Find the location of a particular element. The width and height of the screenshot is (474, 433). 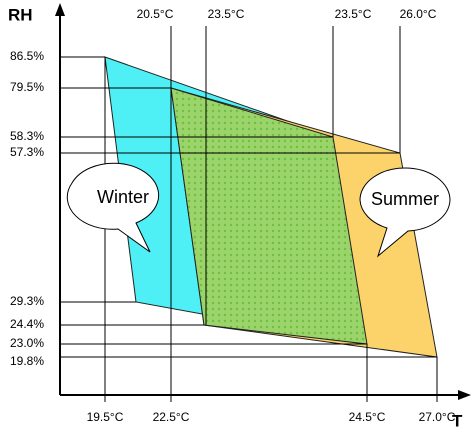

bottom-temp-label: 22.5°C is located at coordinates (171, 417).